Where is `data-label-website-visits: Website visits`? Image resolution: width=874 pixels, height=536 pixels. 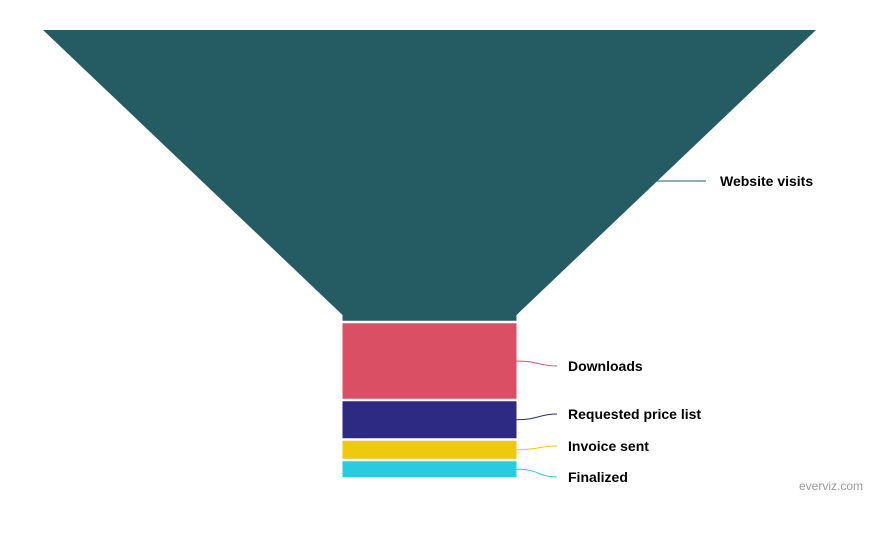 data-label-website-visits: Website visits is located at coordinates (767, 181).